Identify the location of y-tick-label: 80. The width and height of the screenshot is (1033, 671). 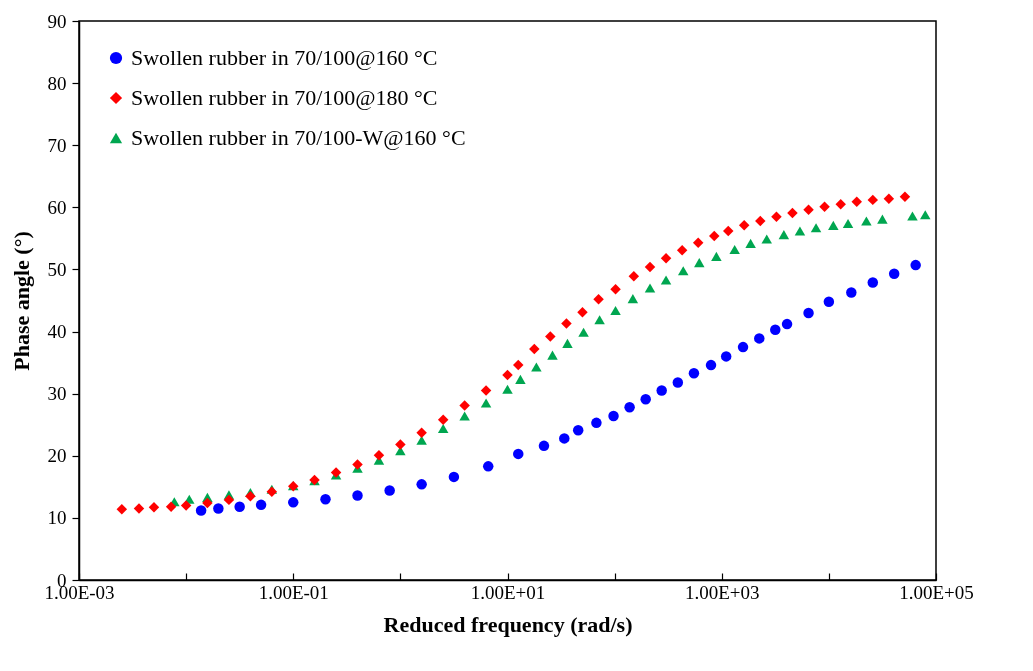
(57, 83).